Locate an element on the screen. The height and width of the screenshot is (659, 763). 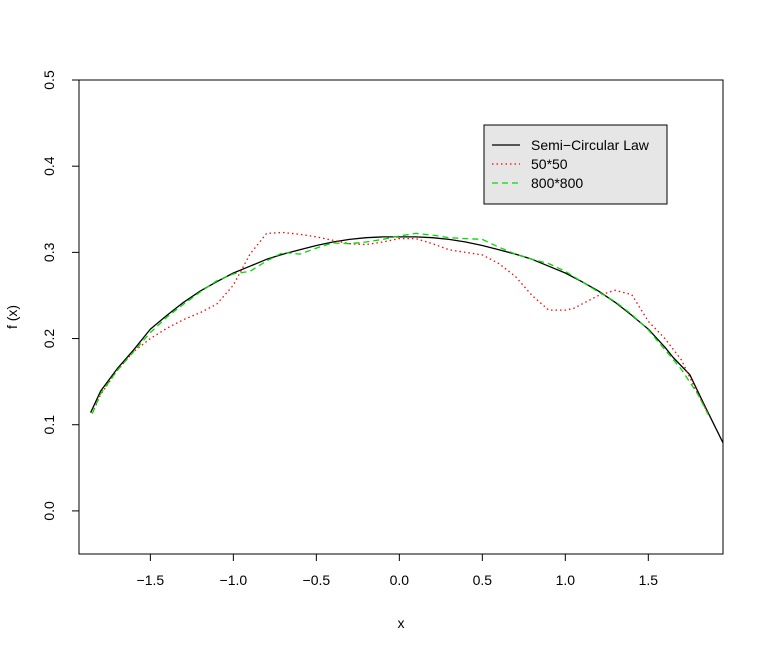
x-axis: −1.5 −1.0 −0.5 0.0 0.5 1.0 1.5 is located at coordinates (398, 570).